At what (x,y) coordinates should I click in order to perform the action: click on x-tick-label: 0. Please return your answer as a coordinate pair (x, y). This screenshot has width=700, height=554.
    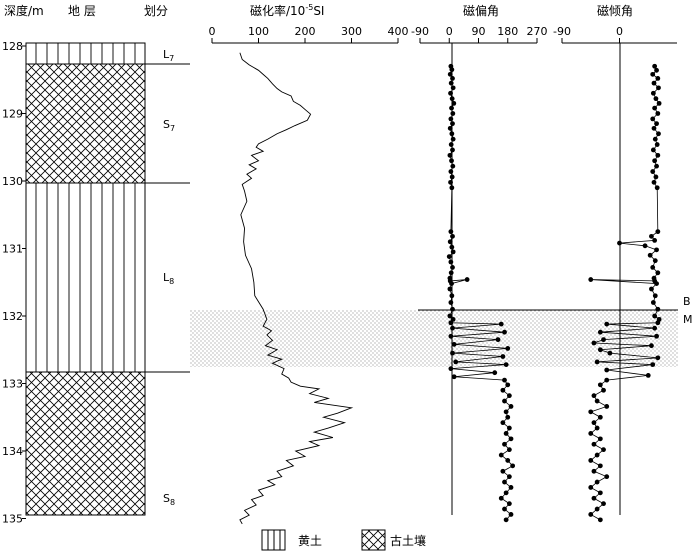
    Looking at the image, I should click on (212, 31).